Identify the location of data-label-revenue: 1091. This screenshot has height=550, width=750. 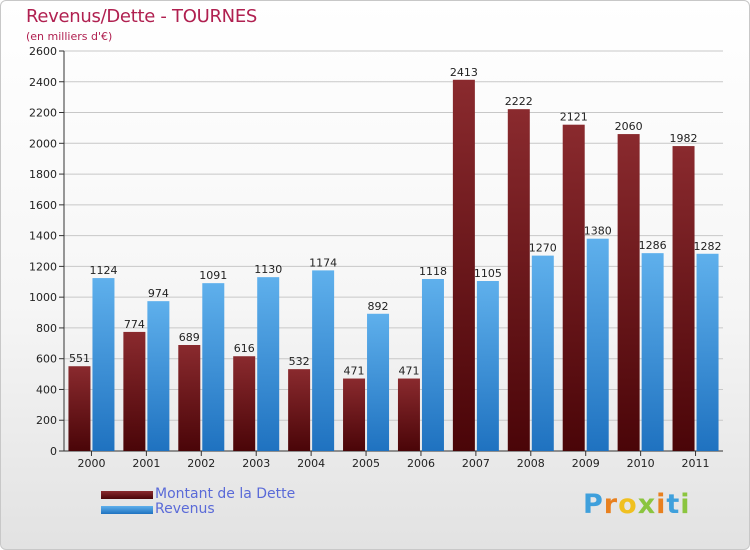
(213, 275).